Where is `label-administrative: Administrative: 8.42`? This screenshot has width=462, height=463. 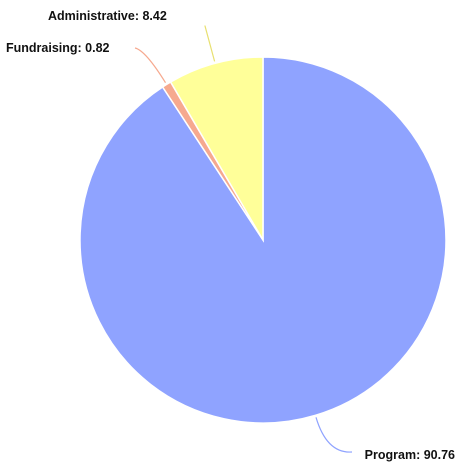
label-administrative: Administrative: 8.42 is located at coordinates (107, 16).